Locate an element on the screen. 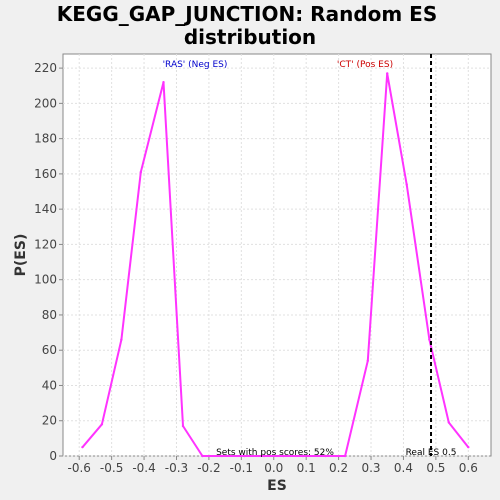  y-axis-label: P(ES) is located at coordinates (21, 255).